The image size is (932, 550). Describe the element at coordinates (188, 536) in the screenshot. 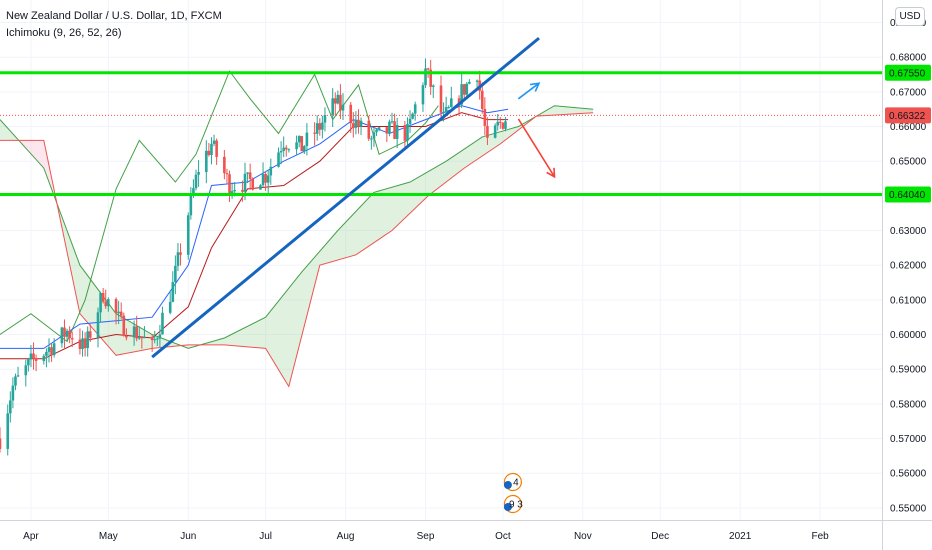

I see `time-tick-label: Jun` at that location.